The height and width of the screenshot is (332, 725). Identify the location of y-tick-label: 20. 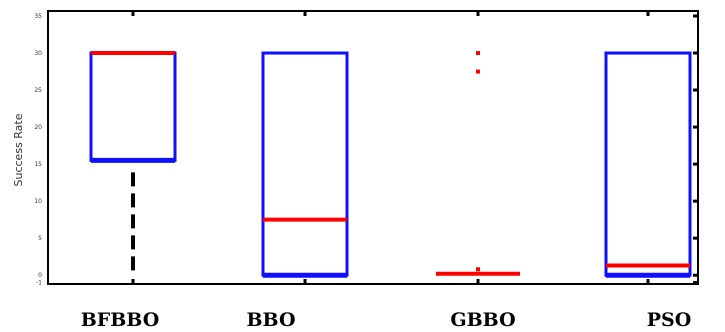
(38, 127).